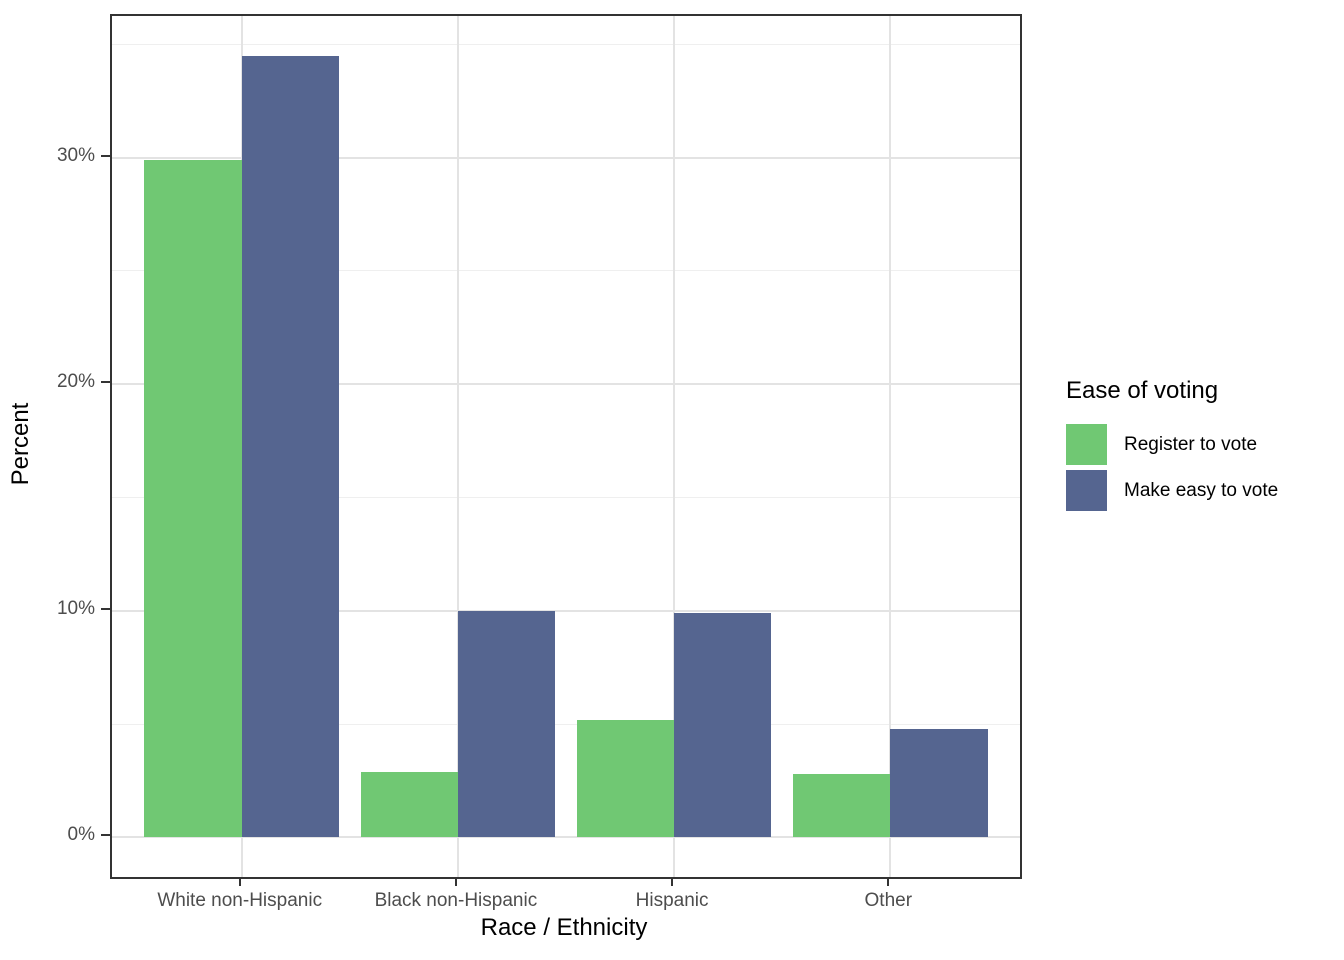 The height and width of the screenshot is (960, 1344). I want to click on bar-black-non-hispanic-make-easy-to-vote, so click(506, 724).